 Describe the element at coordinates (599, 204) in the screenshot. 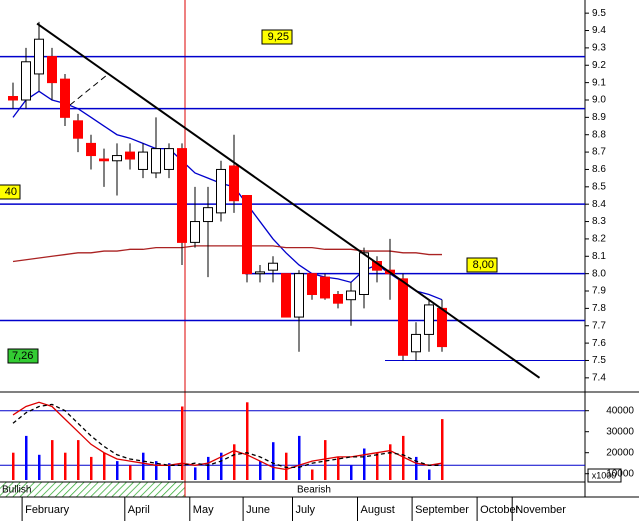

I see `y-tick-label: 8.4` at that location.